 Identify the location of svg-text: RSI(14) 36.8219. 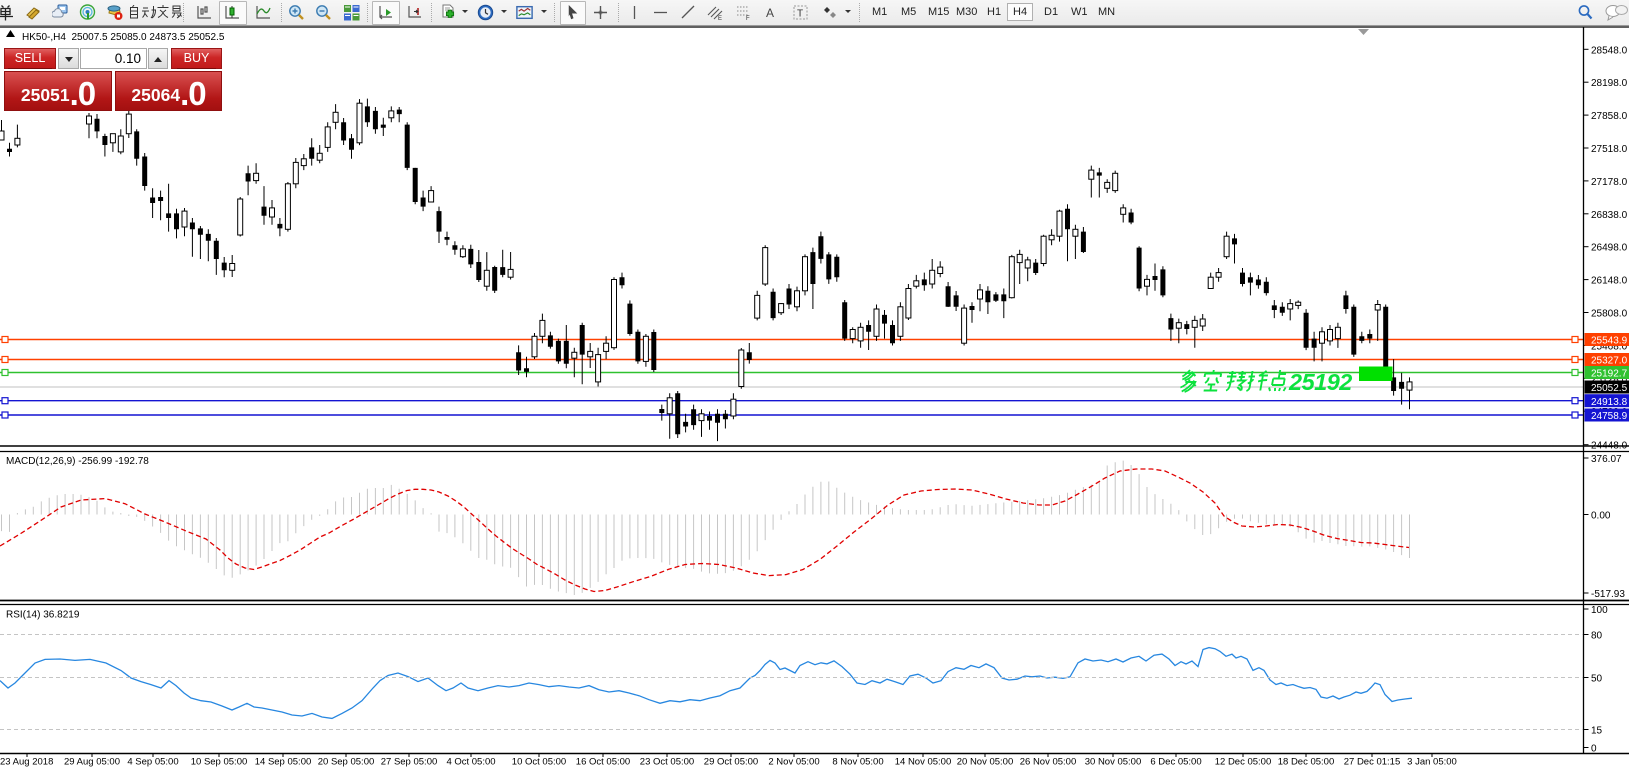
(43, 615).